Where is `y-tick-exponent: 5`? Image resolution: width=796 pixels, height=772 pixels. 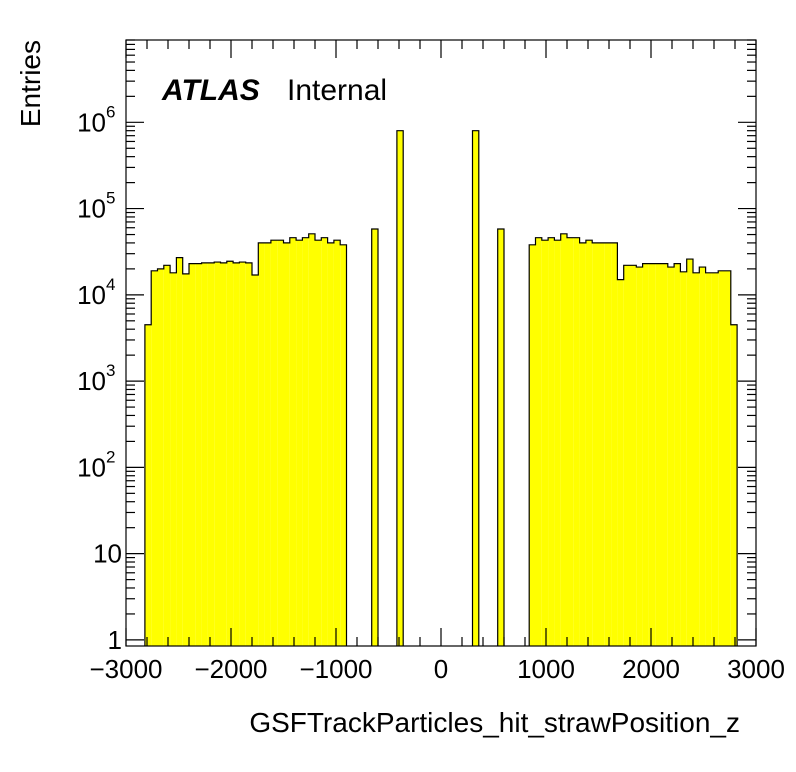 y-tick-exponent: 5 is located at coordinates (110, 198).